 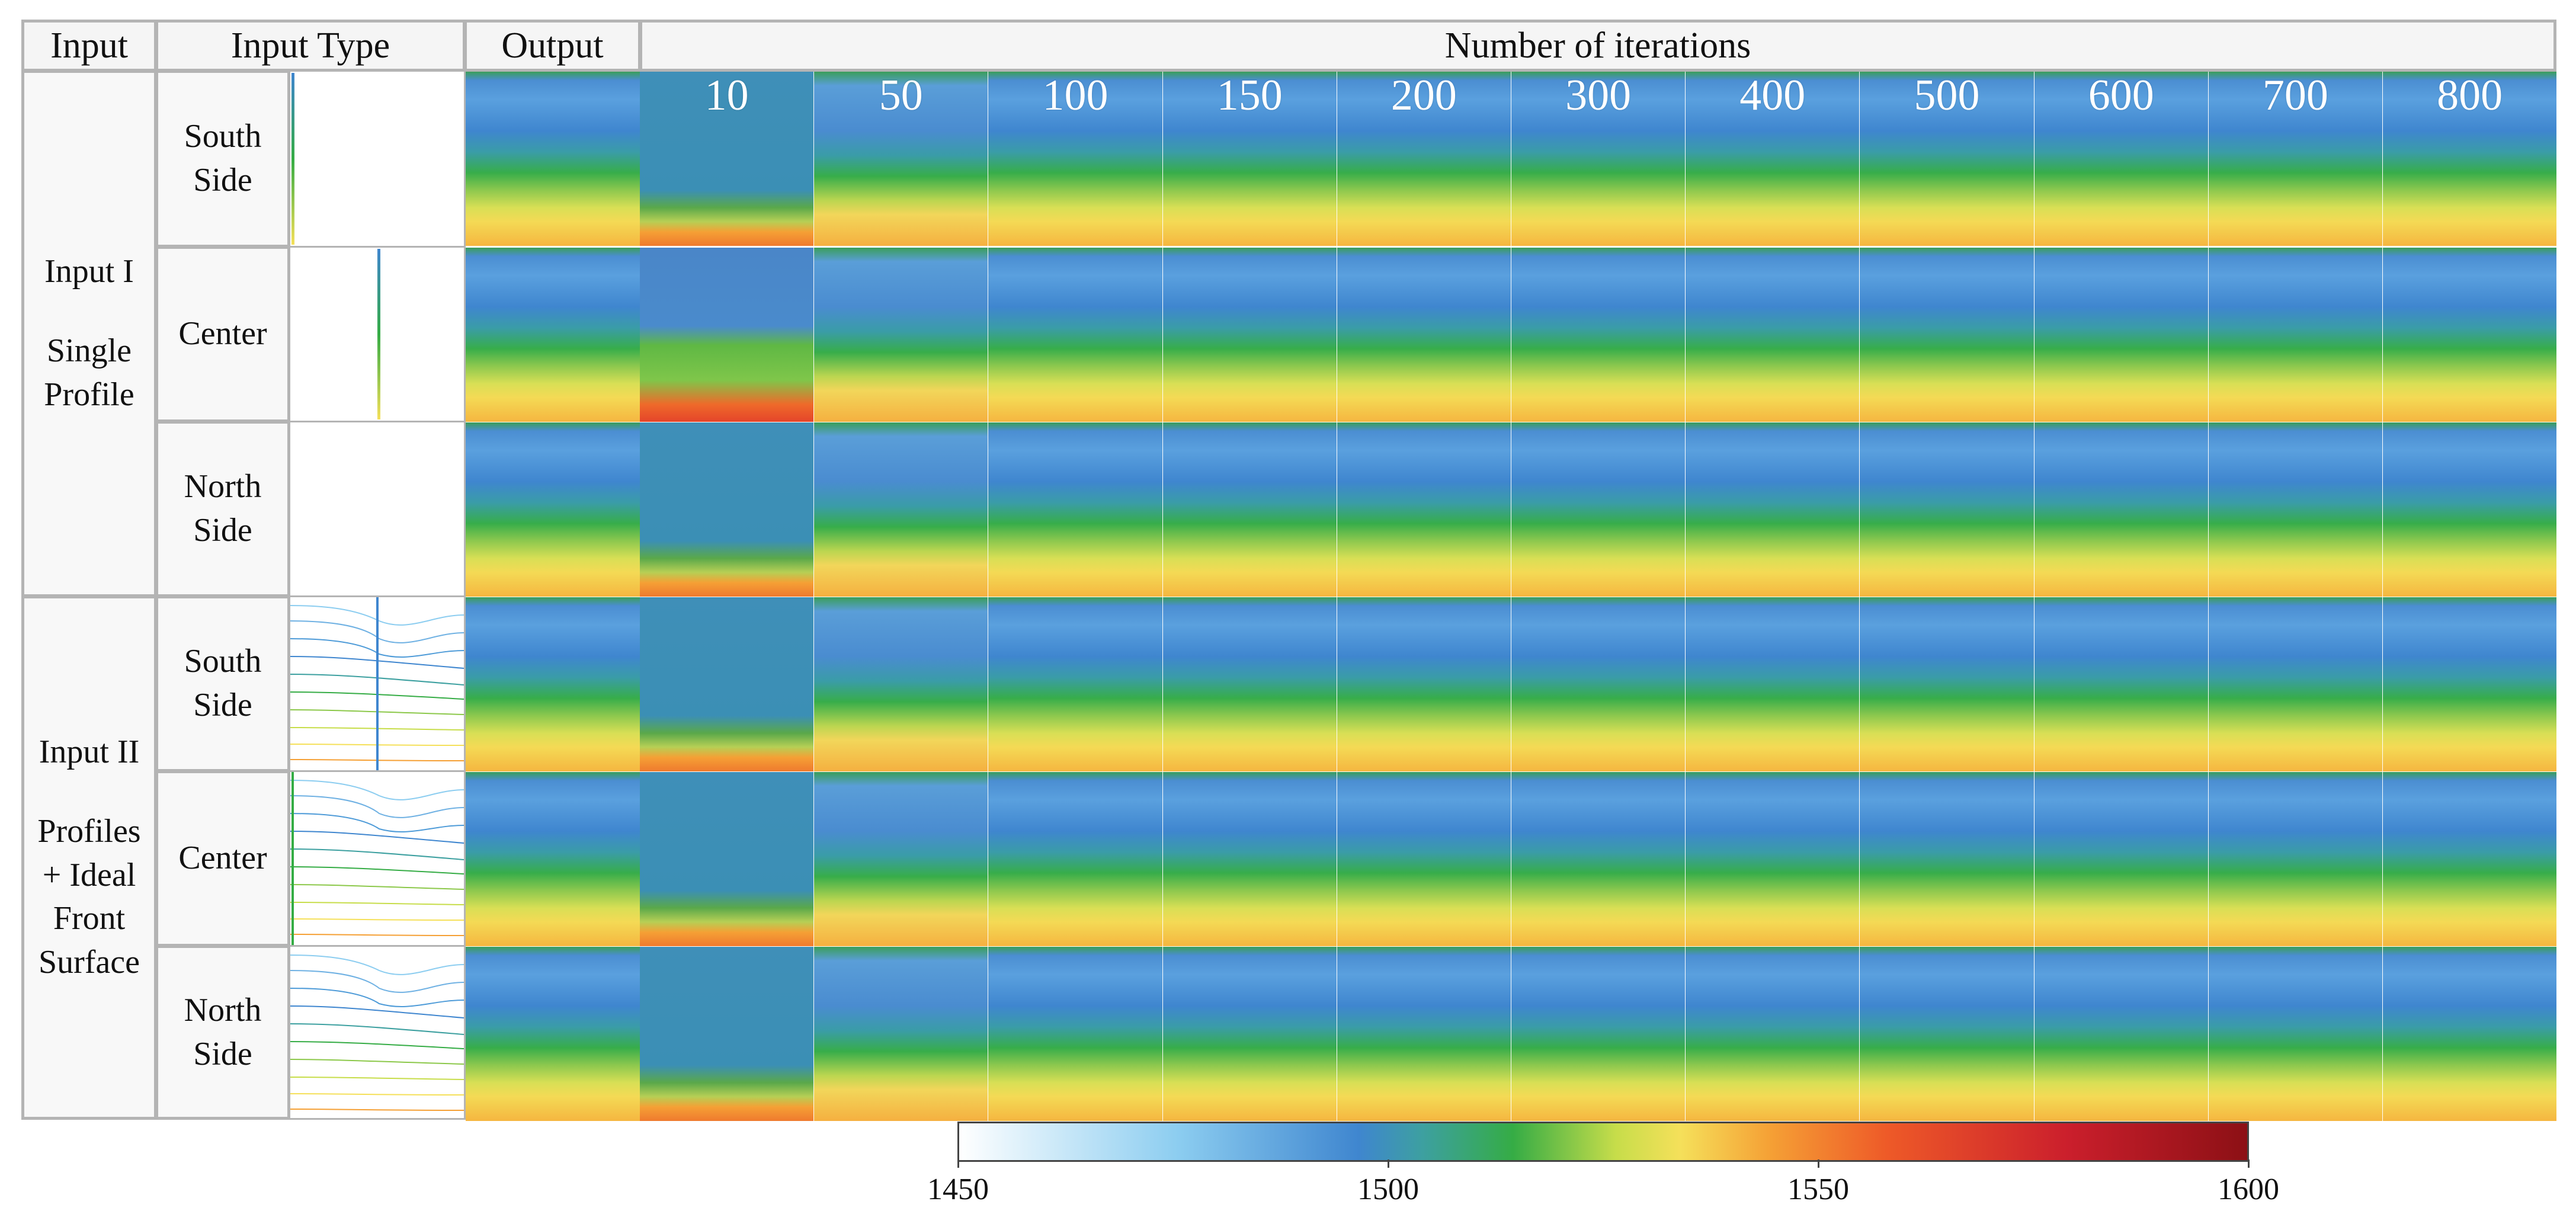 I want to click on header-input: Input, so click(x=89, y=46).